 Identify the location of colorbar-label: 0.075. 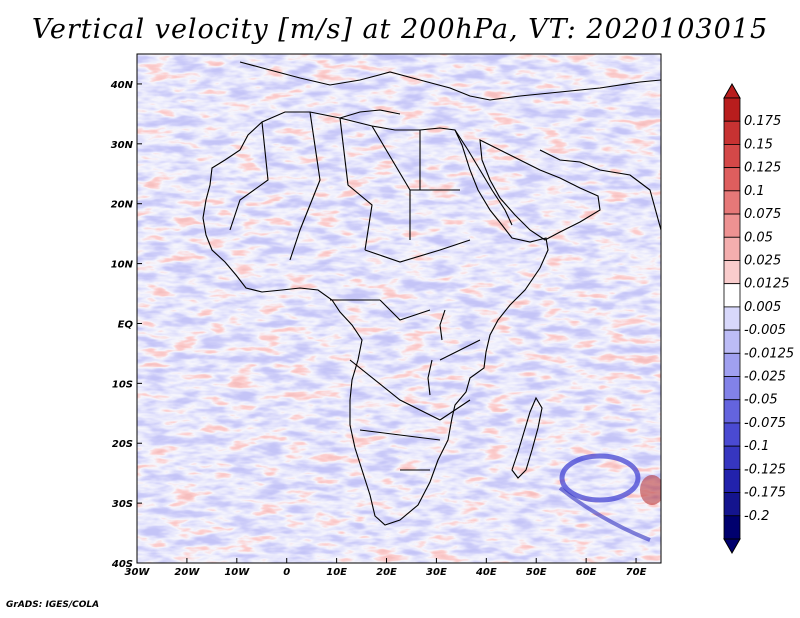
(762, 214).